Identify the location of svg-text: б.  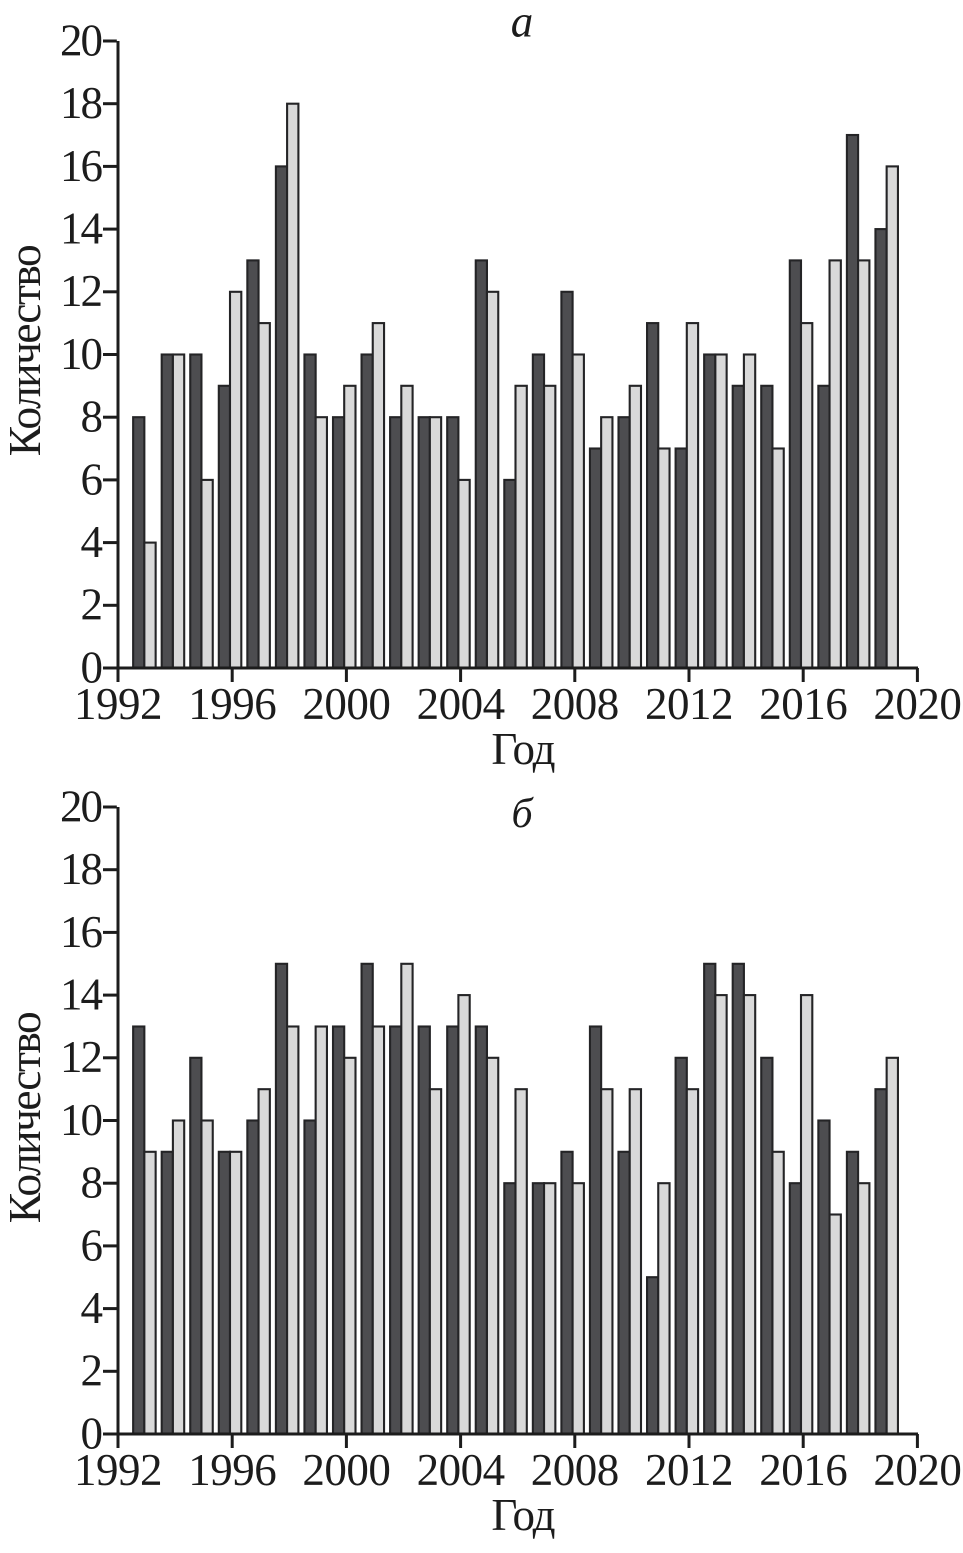
(522, 814).